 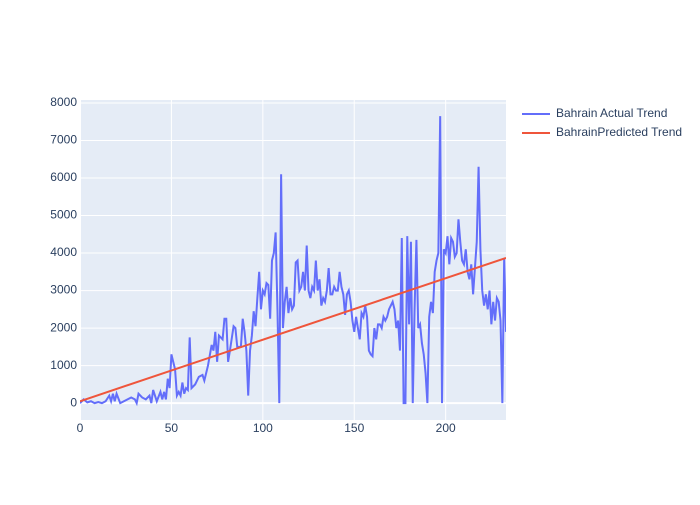 What do you see at coordinates (63, 290) in the screenshot?
I see `y-tick-label: 3000` at bounding box center [63, 290].